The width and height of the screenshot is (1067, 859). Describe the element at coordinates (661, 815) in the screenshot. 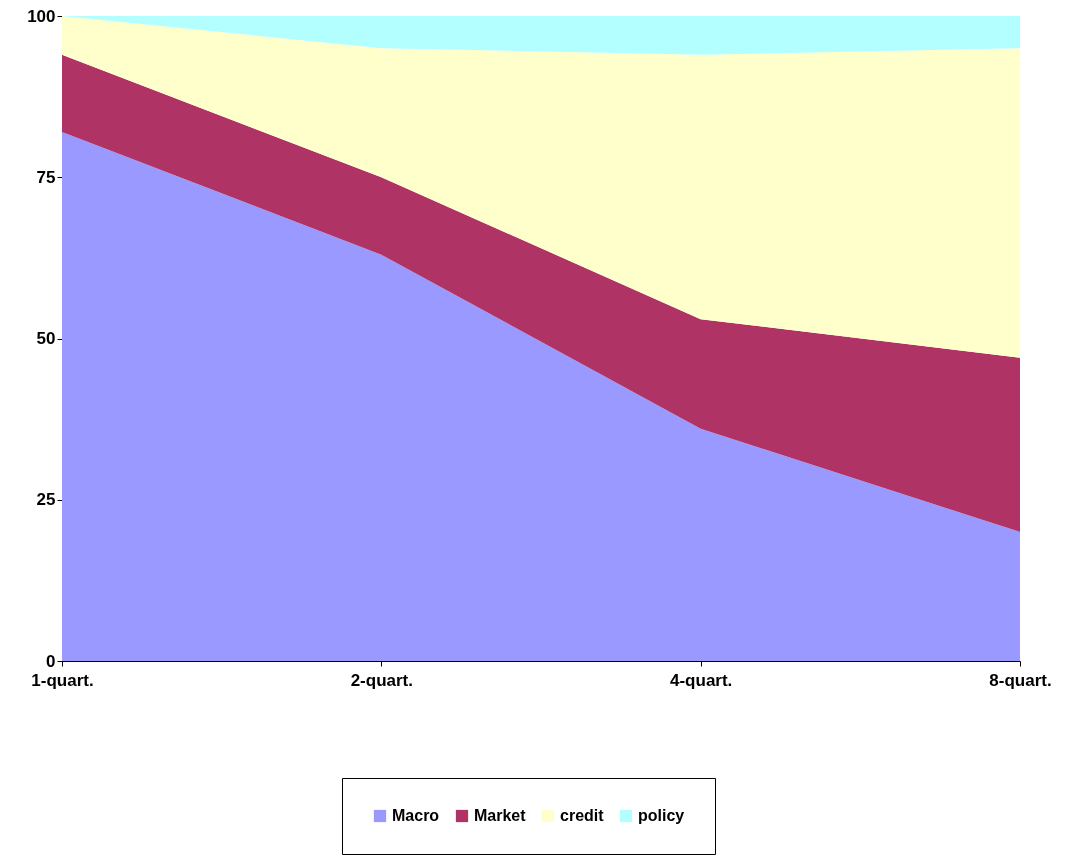

I see `legend-label: policy` at that location.